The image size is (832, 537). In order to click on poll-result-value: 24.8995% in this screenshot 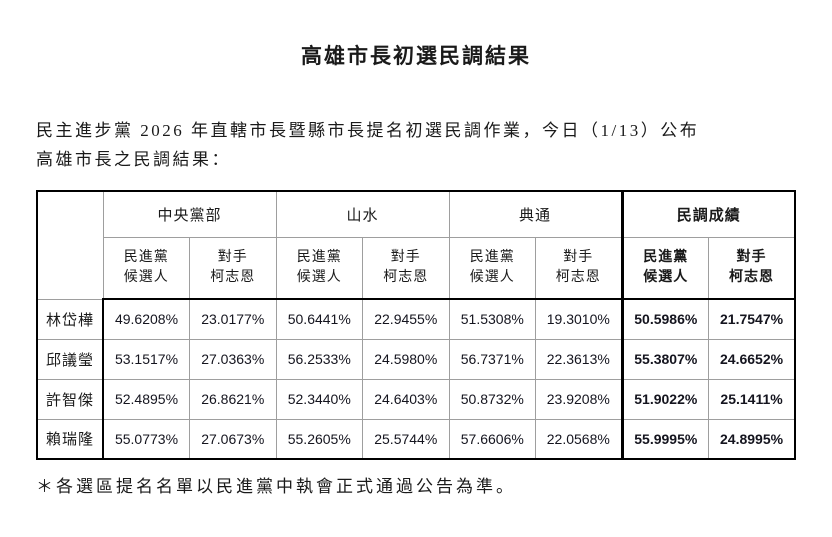, I will do `click(752, 439)`.